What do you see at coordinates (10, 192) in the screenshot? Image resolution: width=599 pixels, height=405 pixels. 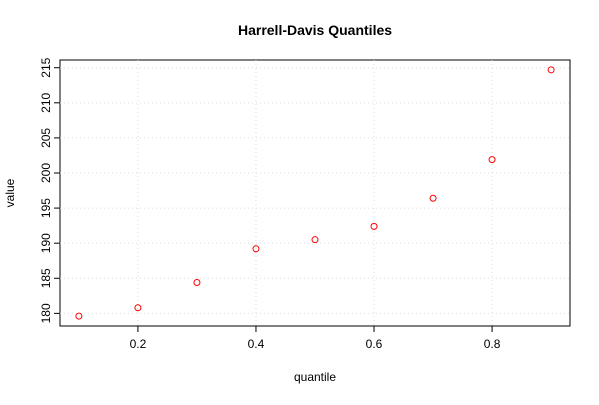 I see `y-axis-label: value` at bounding box center [10, 192].